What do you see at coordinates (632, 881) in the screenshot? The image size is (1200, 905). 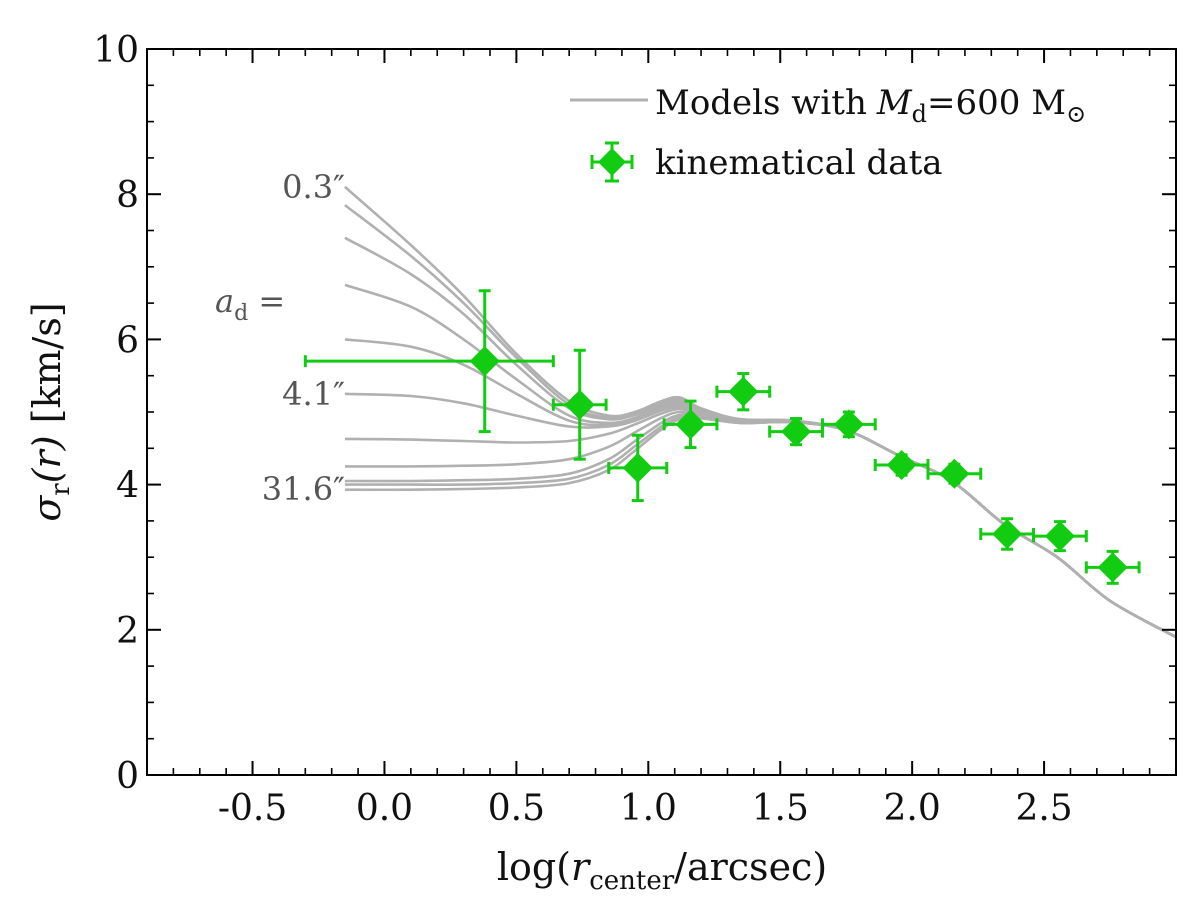 I see `x-axis-title-sub: center` at bounding box center [632, 881].